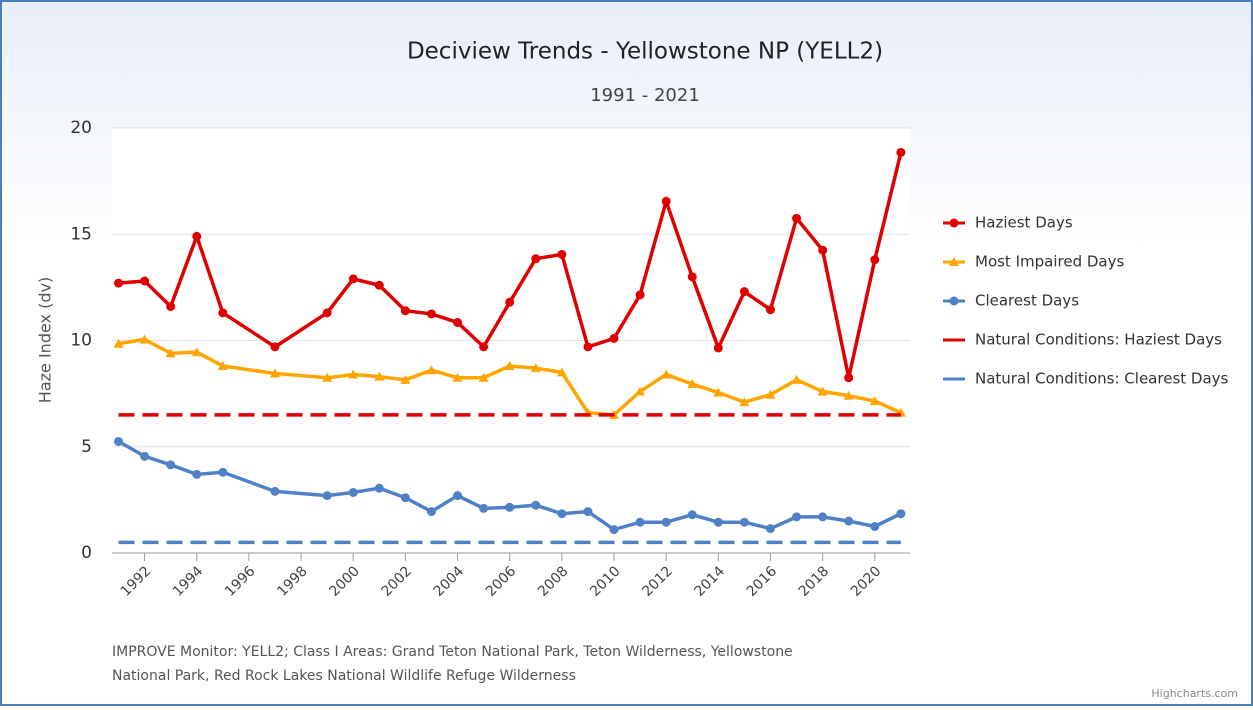 This screenshot has width=1253, height=710. What do you see at coordinates (1027, 301) in the screenshot?
I see `legend-label: Clearest Days` at bounding box center [1027, 301].